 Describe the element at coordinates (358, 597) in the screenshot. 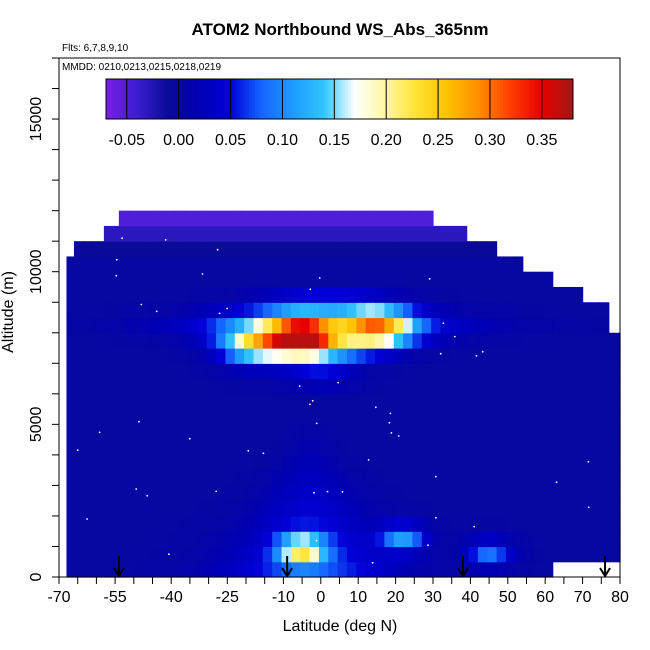

I see `x-tick-label: 10` at that location.